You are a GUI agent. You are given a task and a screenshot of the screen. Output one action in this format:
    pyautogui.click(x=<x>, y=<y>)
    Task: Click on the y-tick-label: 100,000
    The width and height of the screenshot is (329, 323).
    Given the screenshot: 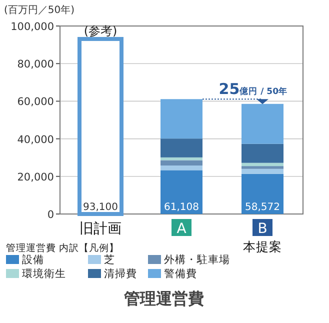 What is the action you would take?
    pyautogui.click(x=32, y=27)
    